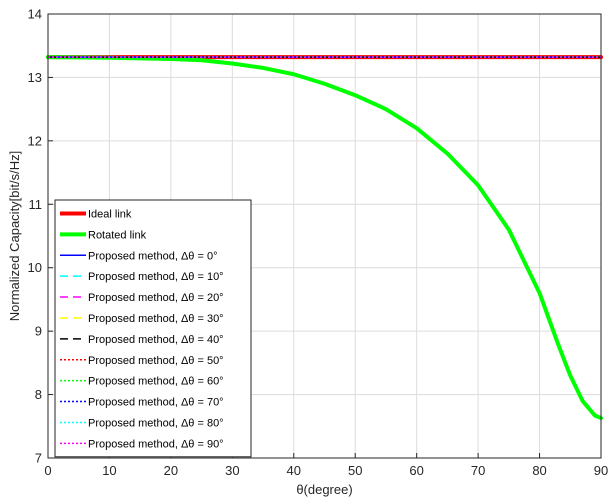 The width and height of the screenshot is (613, 498). What do you see at coordinates (156, 277) in the screenshot?
I see `legend-label: Proposed method, Δθ = 10°` at bounding box center [156, 277].